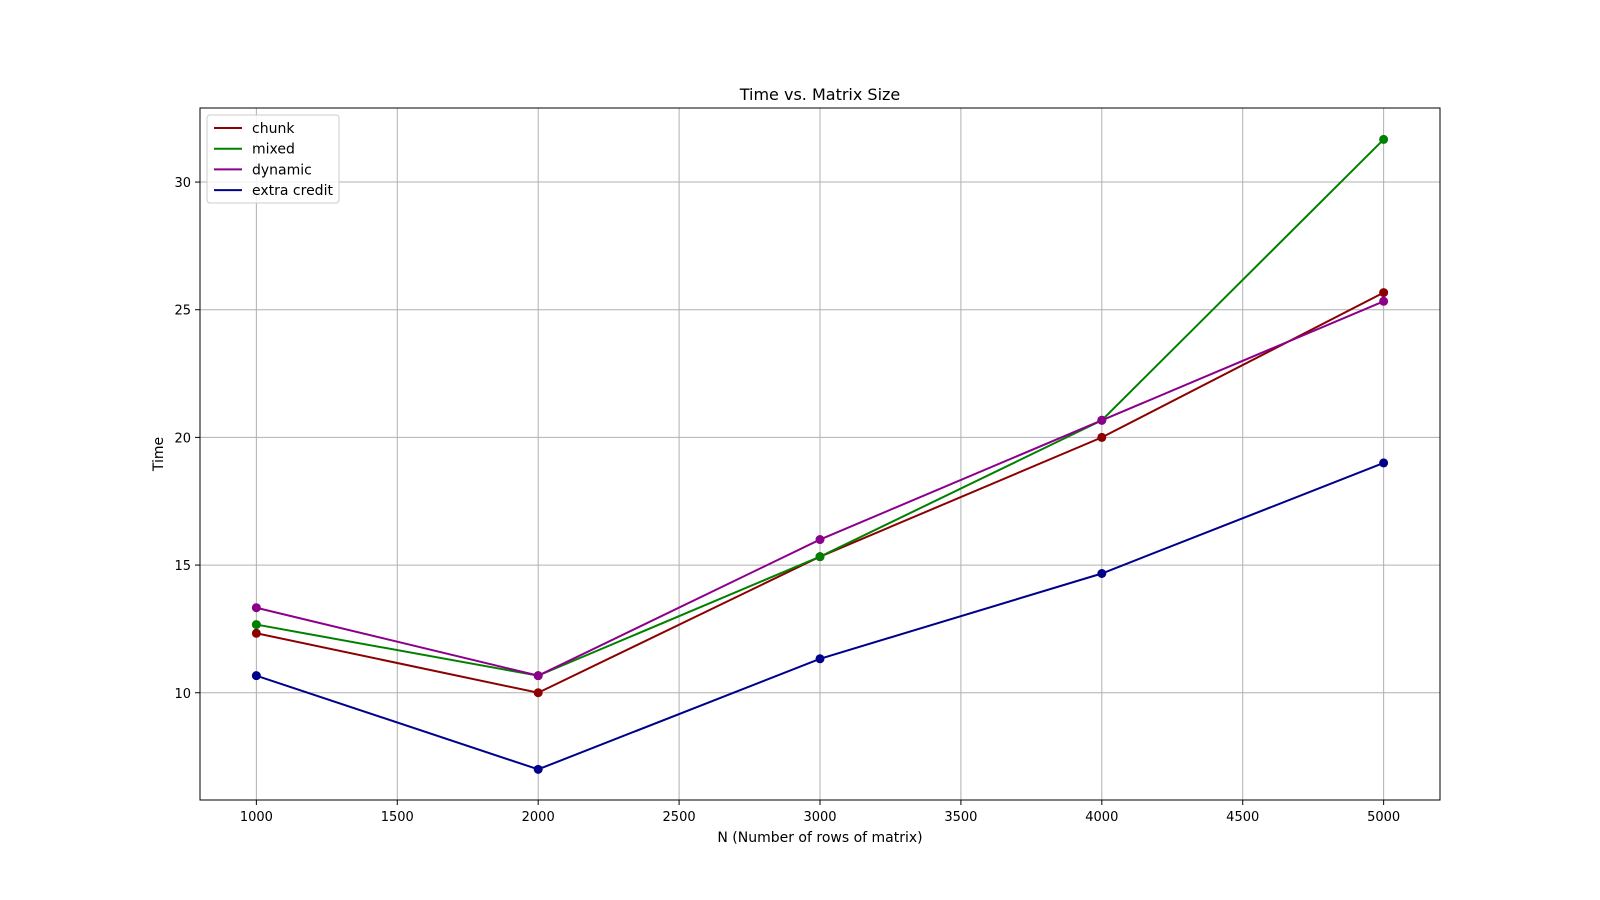 This screenshot has width=1600, height=900. What do you see at coordinates (256, 817) in the screenshot?
I see `x-tick-label: 1000` at bounding box center [256, 817].